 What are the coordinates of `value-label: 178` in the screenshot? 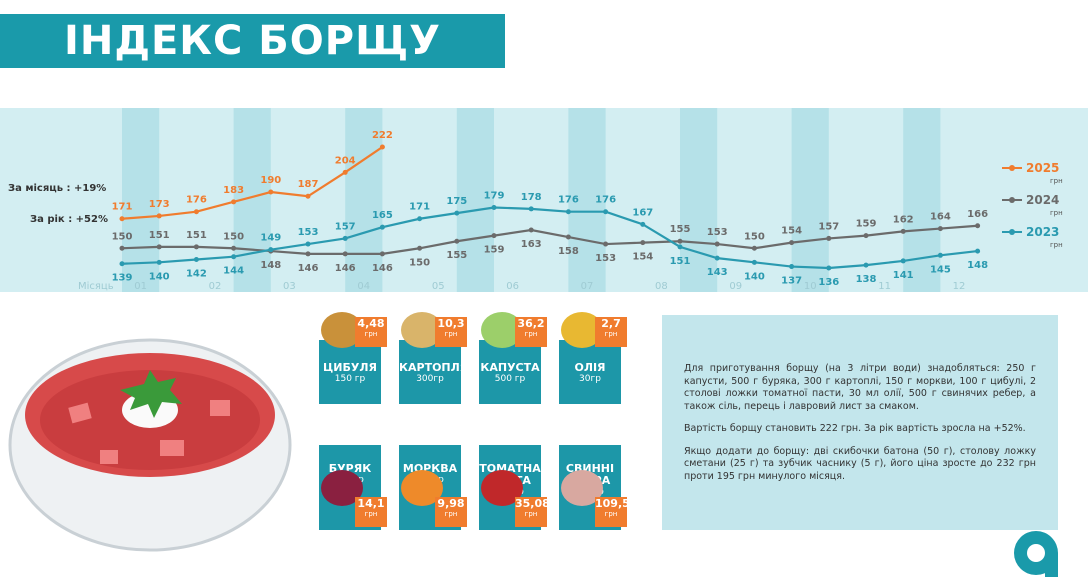 It's located at (531, 197).